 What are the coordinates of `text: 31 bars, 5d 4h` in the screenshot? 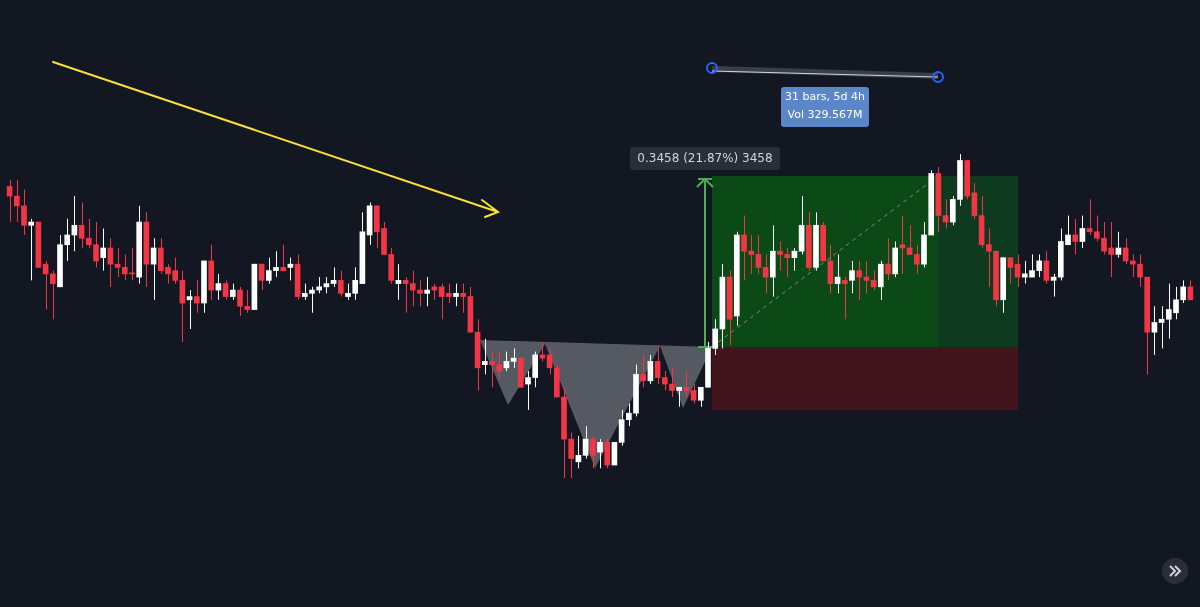 It's located at (825, 96).